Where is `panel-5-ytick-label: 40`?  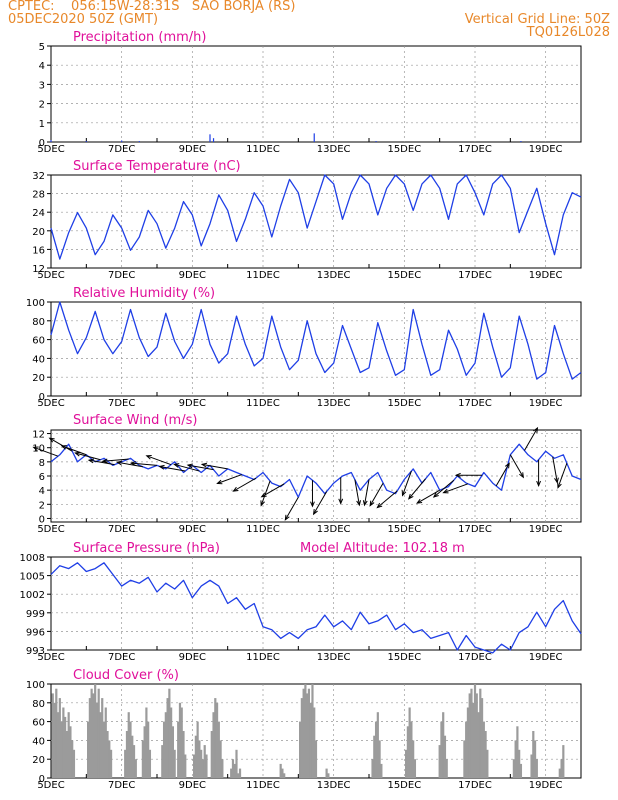 panel-5-ytick-label: 40 is located at coordinates (38, 741).